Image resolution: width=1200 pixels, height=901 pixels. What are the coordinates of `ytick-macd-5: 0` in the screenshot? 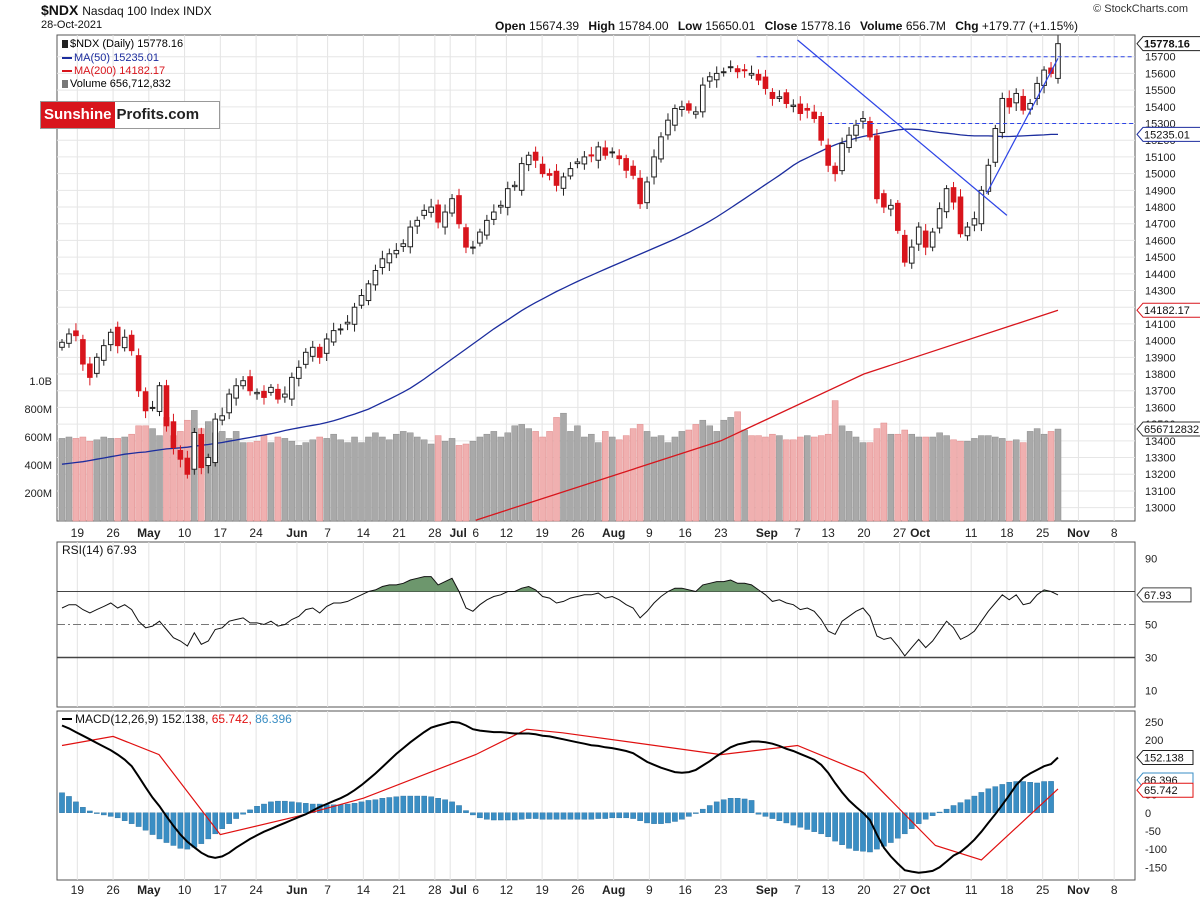 It's located at (1148, 814).